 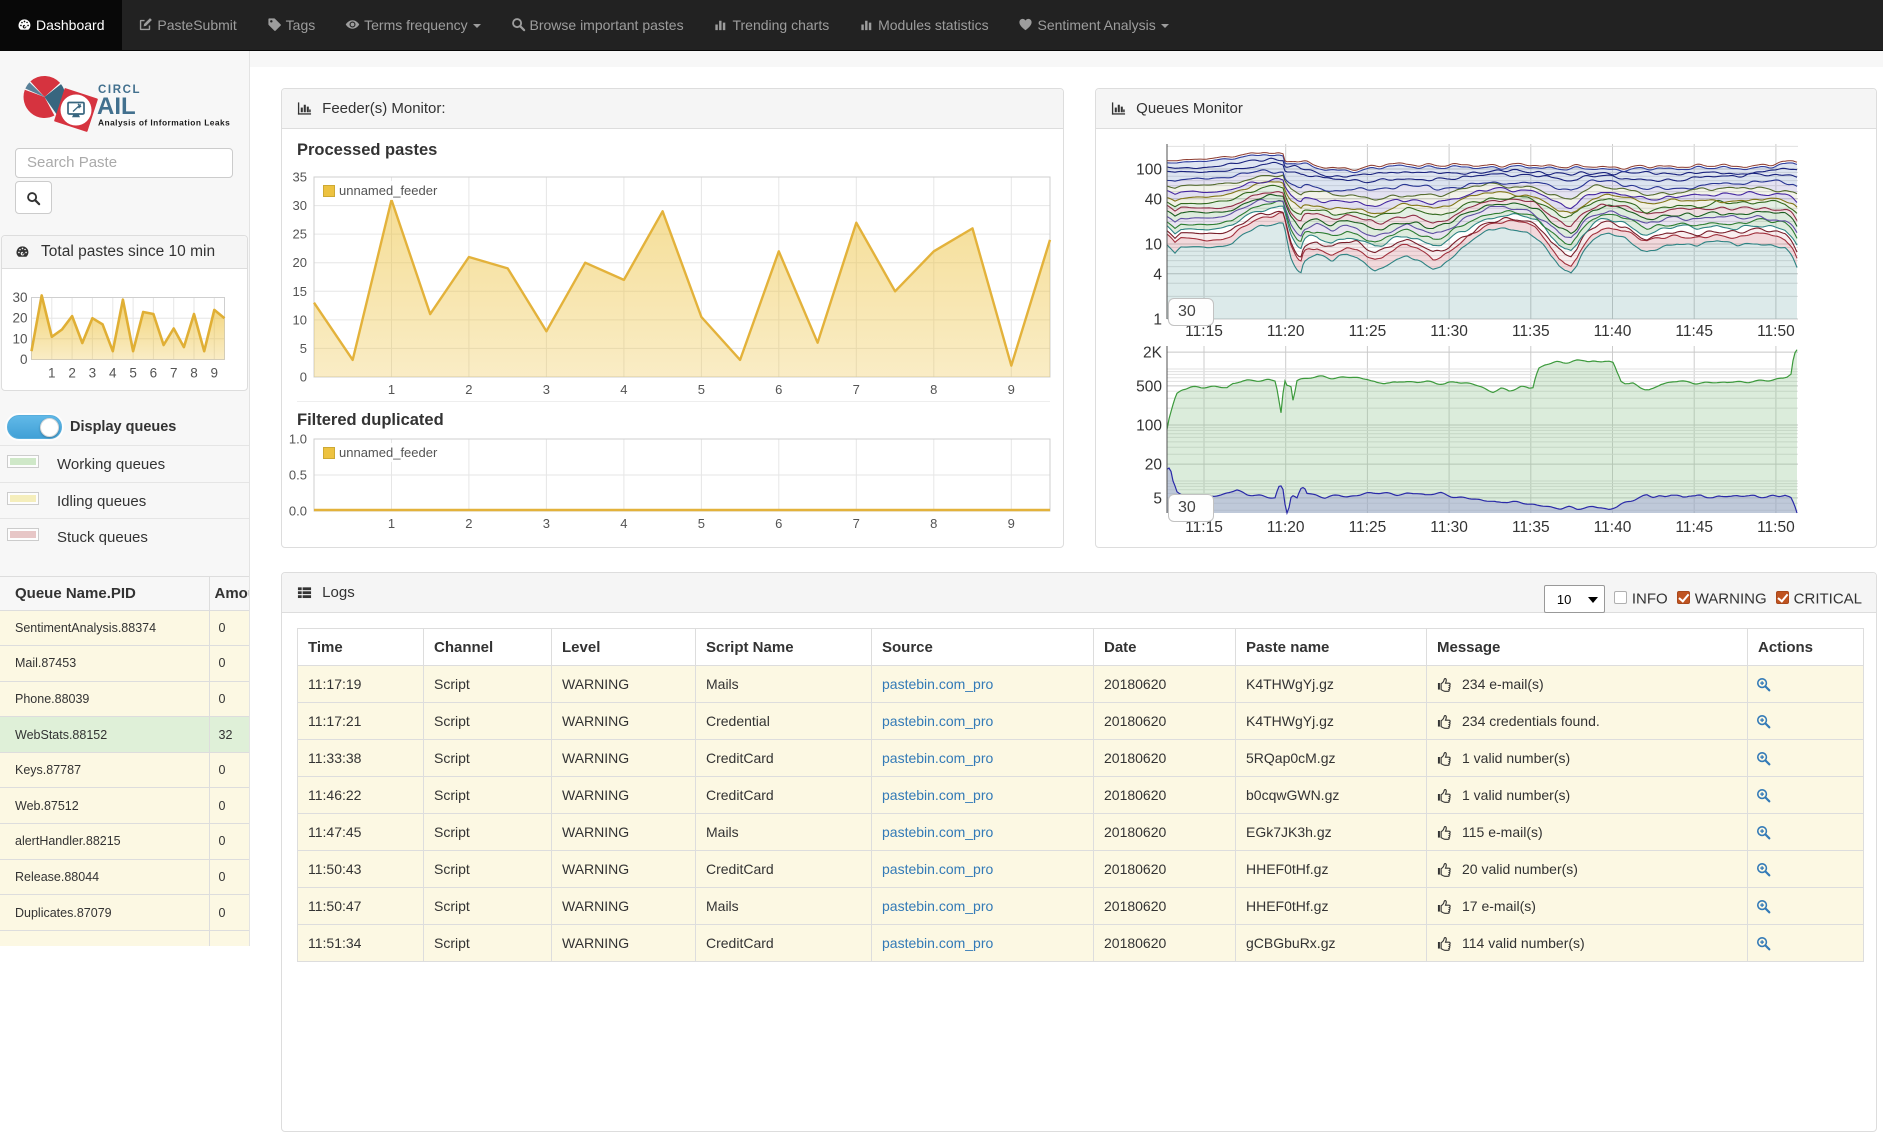 What do you see at coordinates (300, 177) in the screenshot?
I see `svg-text: 35` at bounding box center [300, 177].